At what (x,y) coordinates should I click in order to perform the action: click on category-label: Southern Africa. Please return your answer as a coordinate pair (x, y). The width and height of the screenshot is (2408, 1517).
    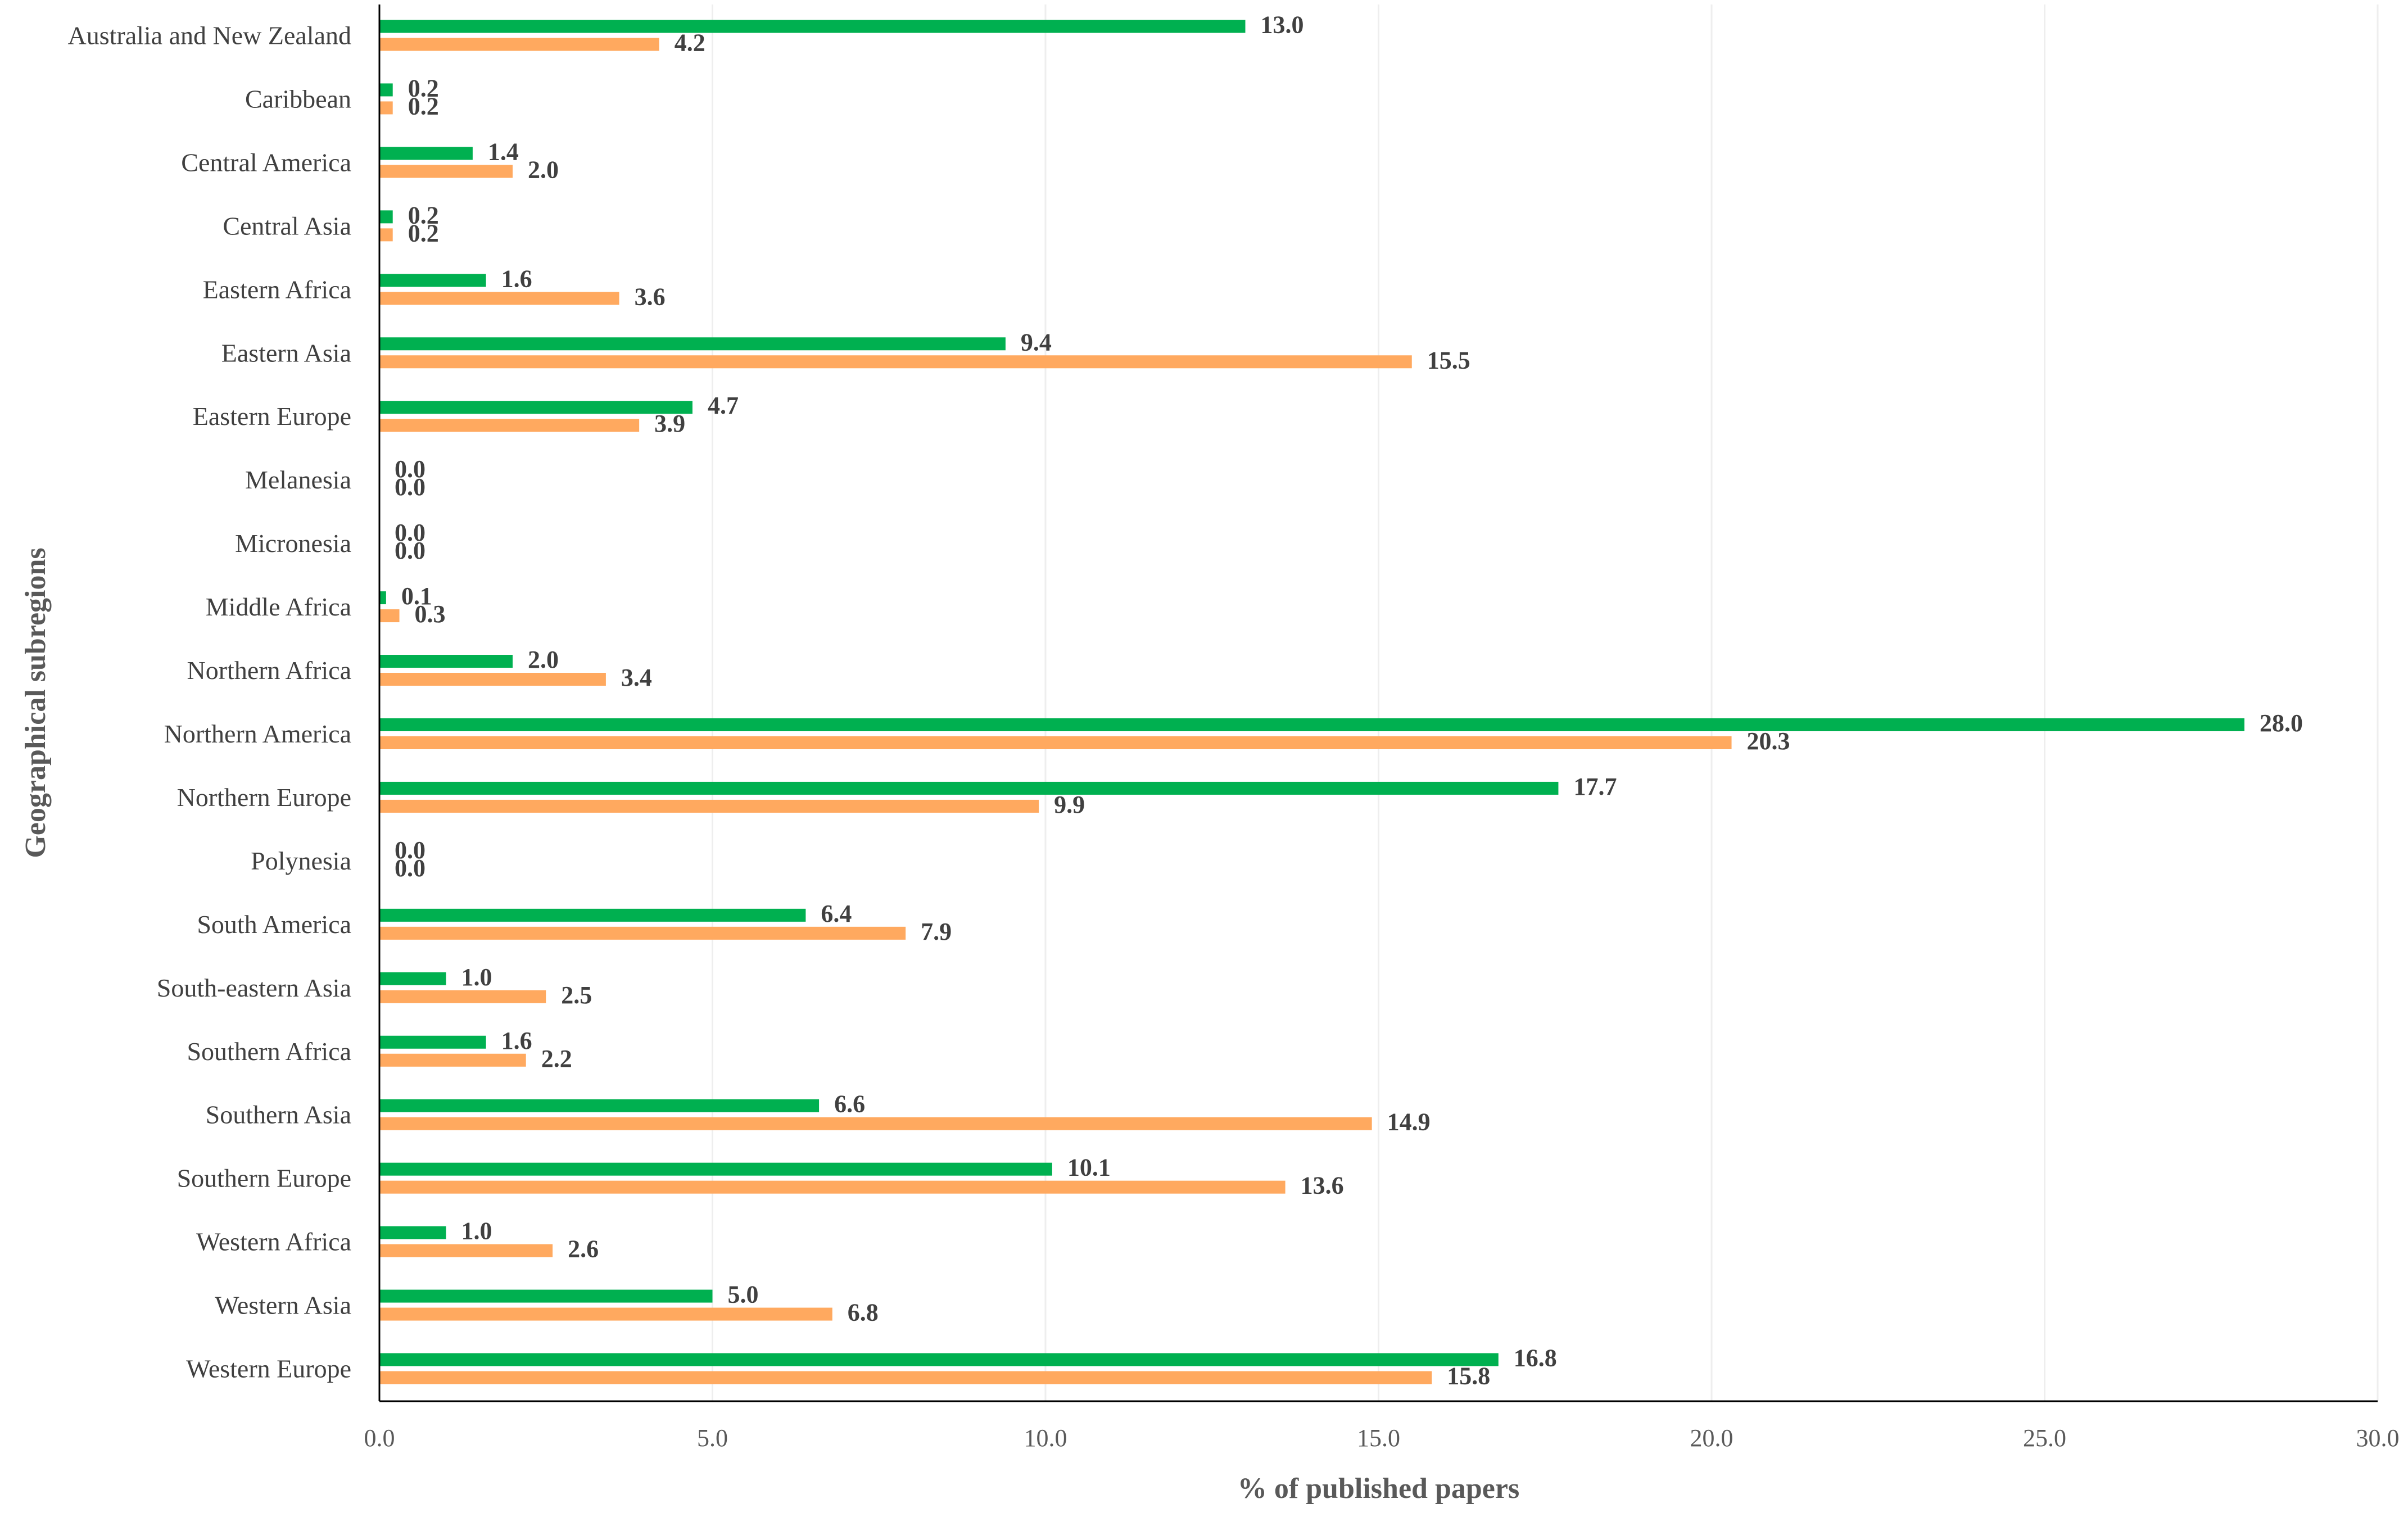
    Looking at the image, I should click on (269, 1051).